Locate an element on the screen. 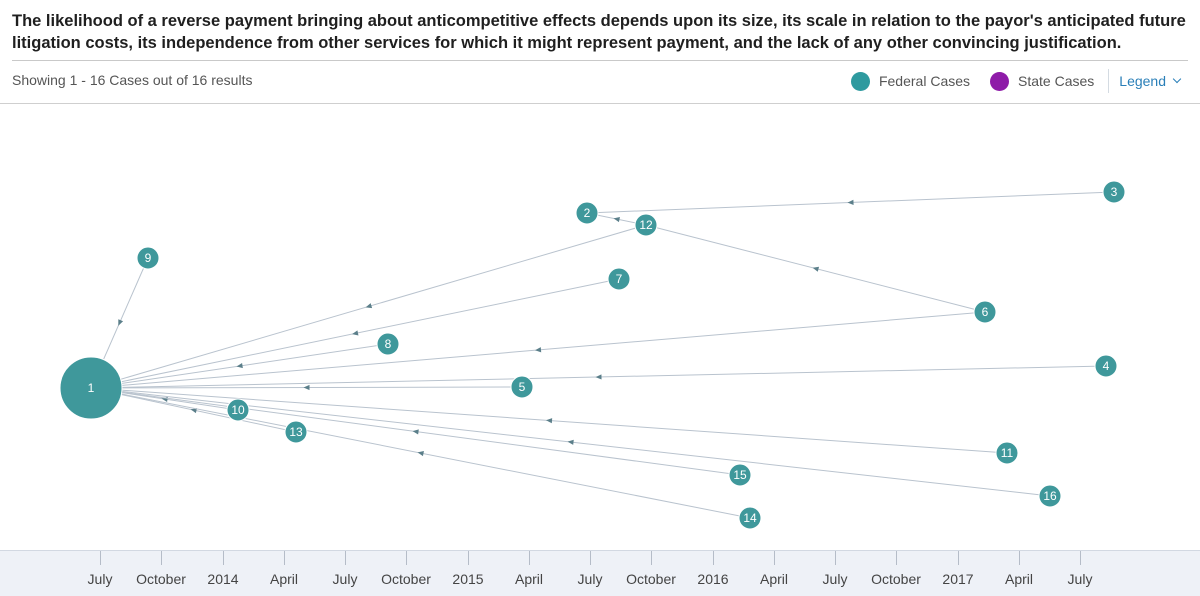  case-node-15: 15 is located at coordinates (740, 475).